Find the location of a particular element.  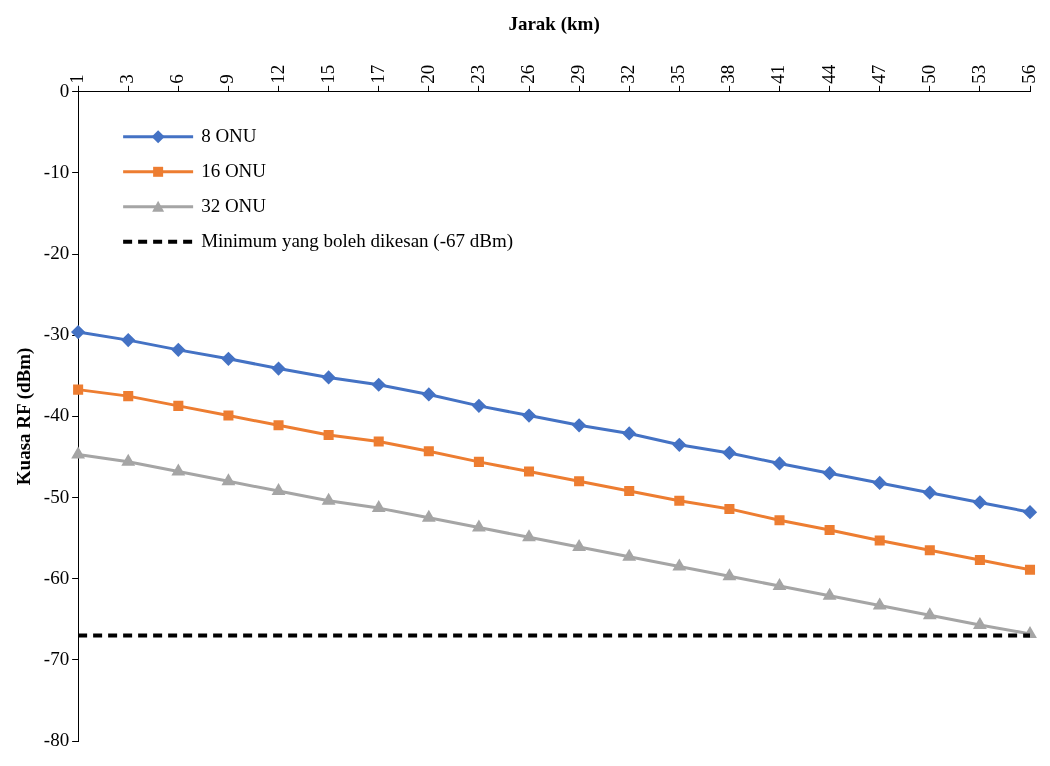

y-tick-label: -50 is located at coordinates (56, 496).